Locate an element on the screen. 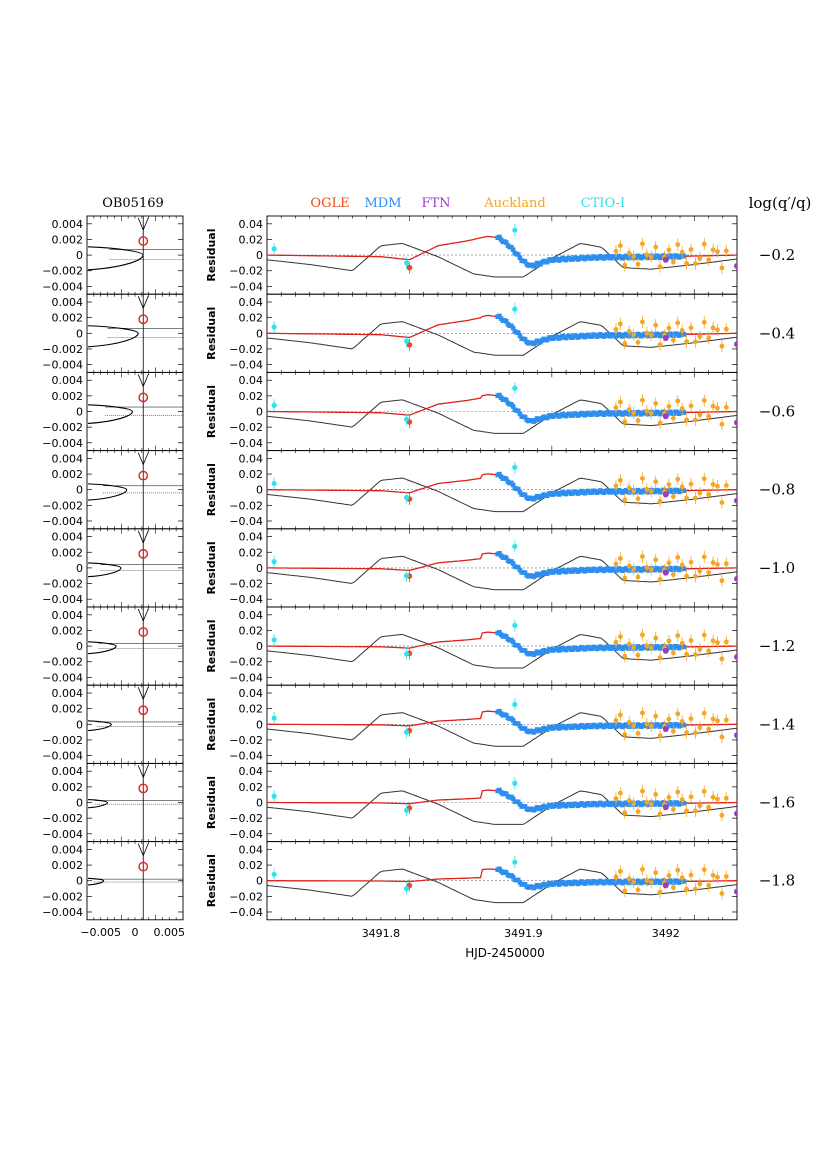 The image size is (830, 1175). y-tick-label: −0.004 is located at coordinates (62, 677).